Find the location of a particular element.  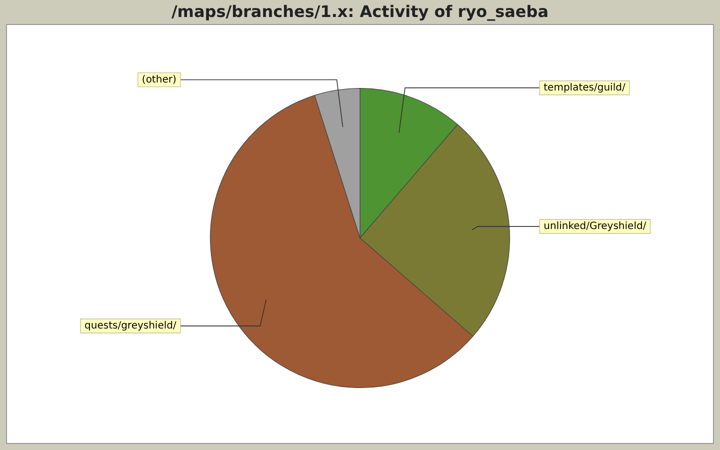

slice-label: (other) is located at coordinates (159, 80).